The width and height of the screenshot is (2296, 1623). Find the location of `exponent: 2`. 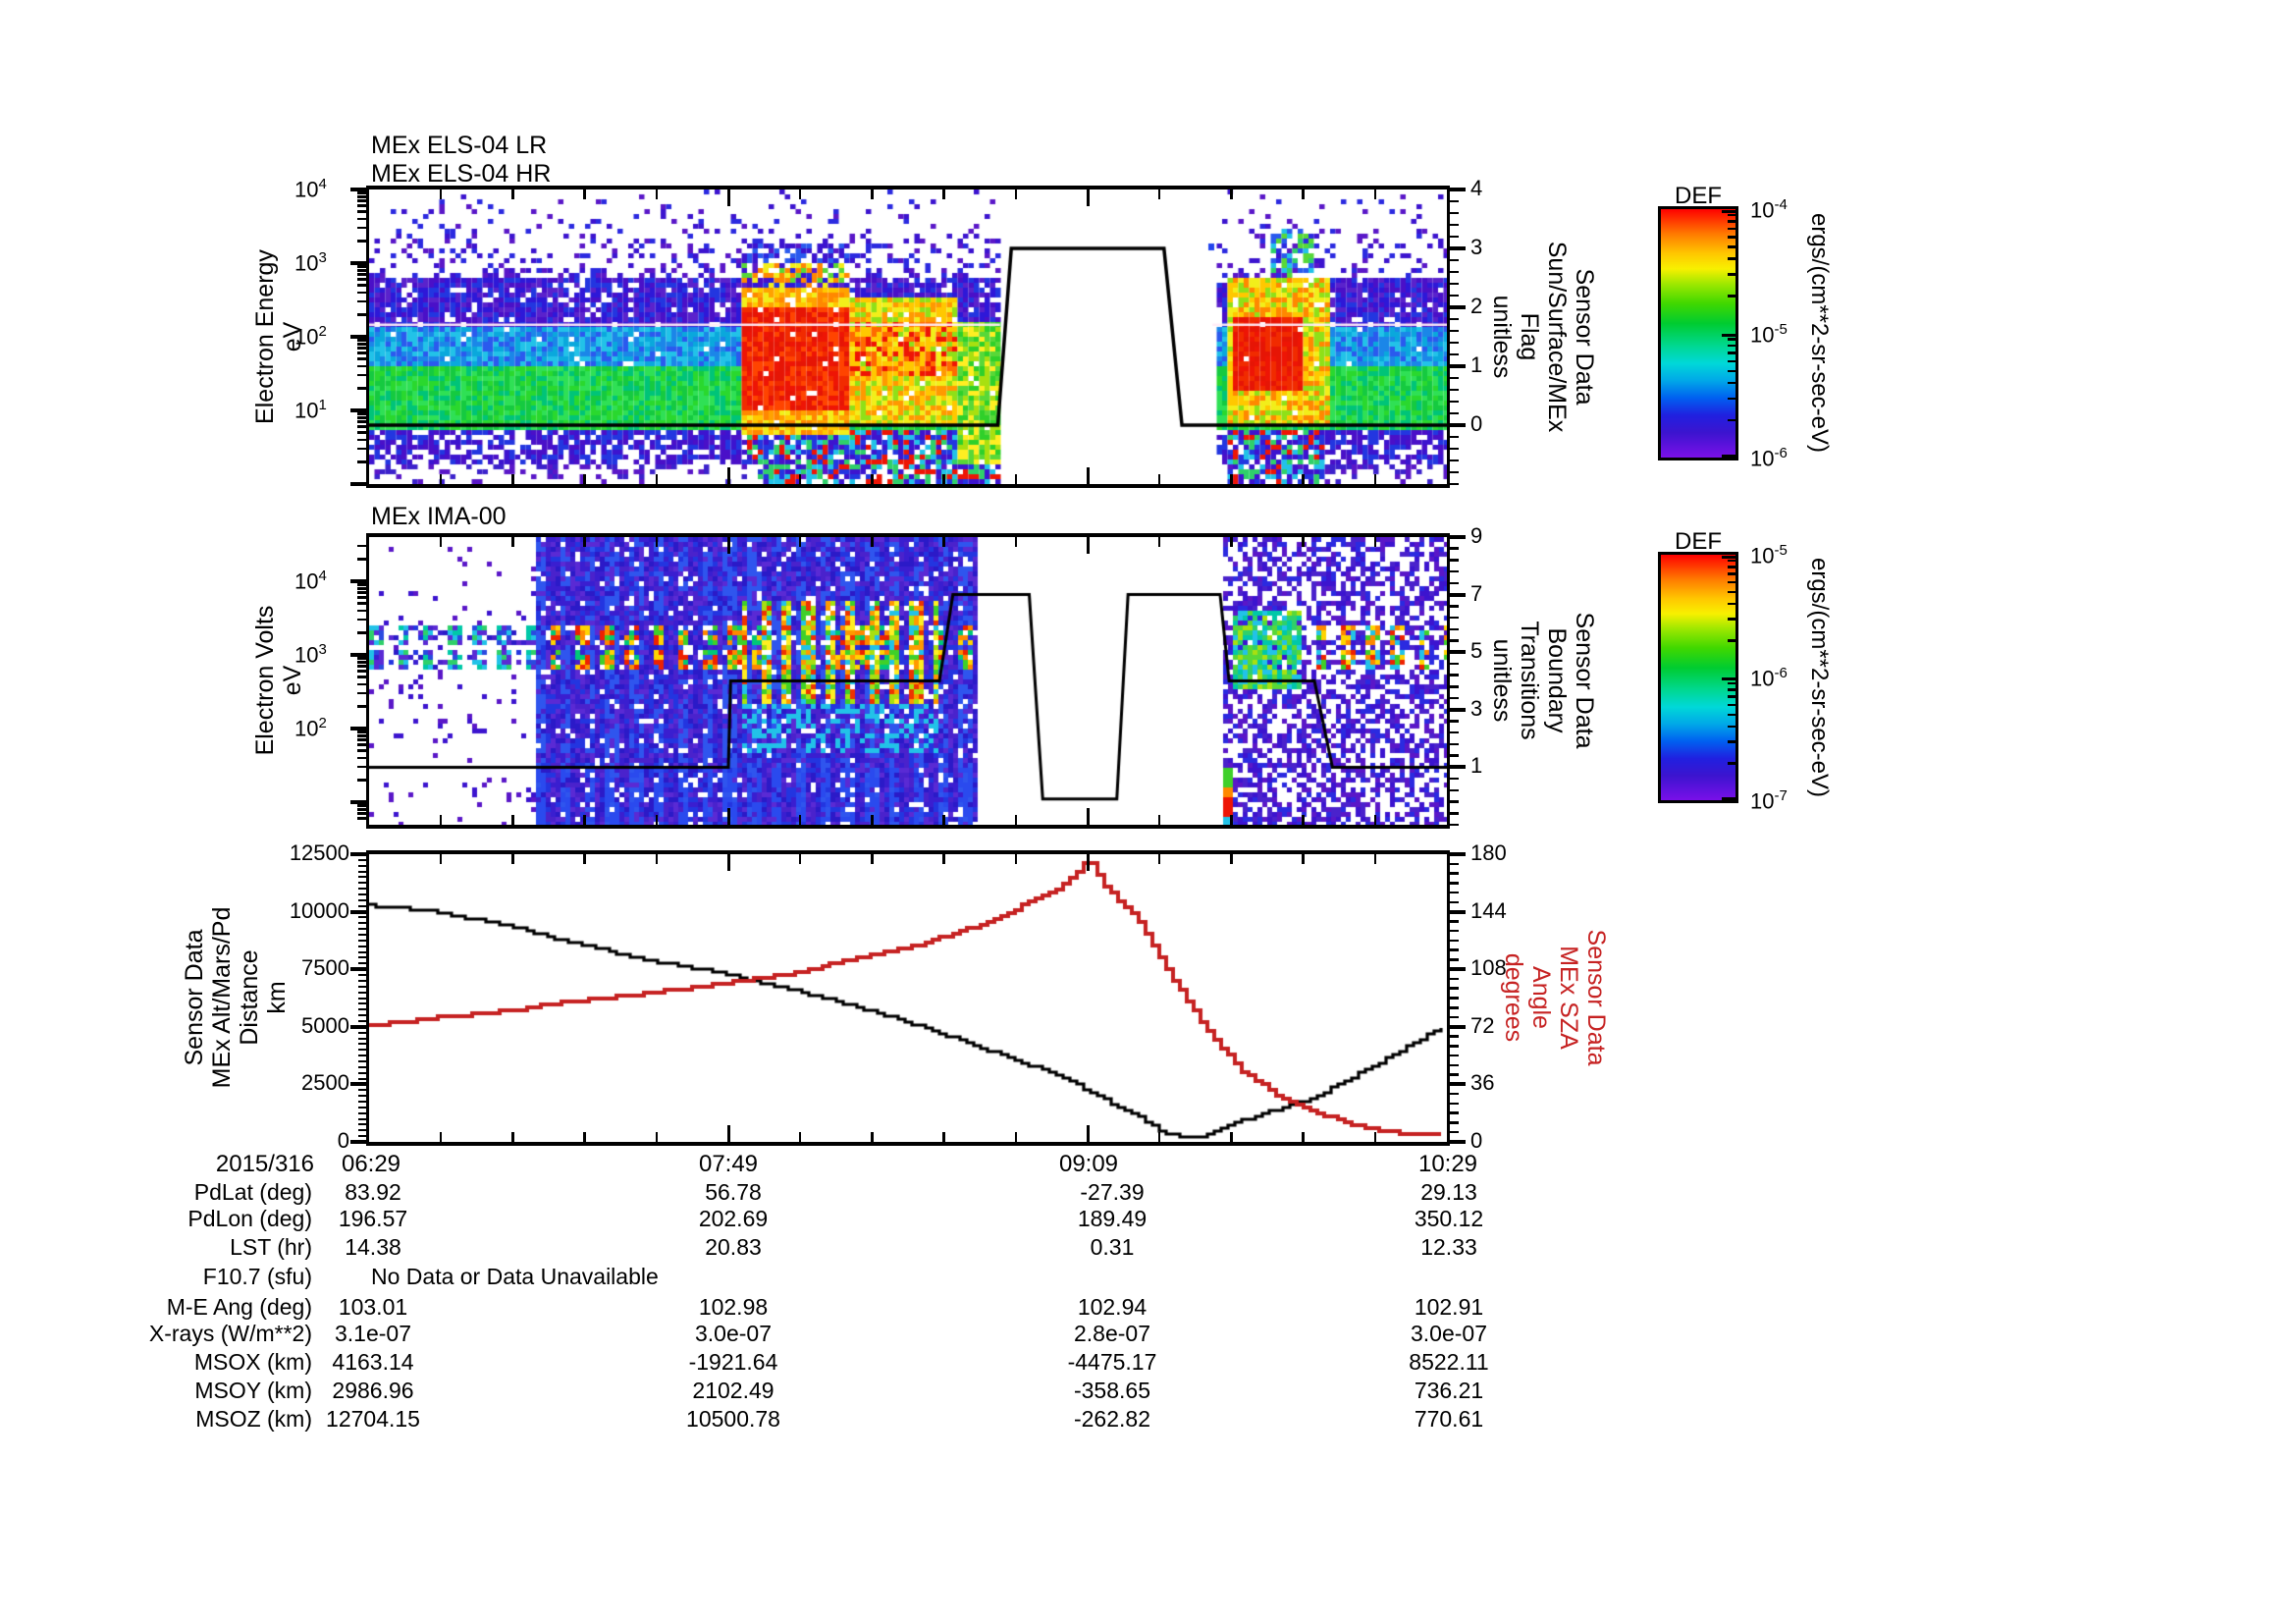

exponent: 2 is located at coordinates (322, 331).